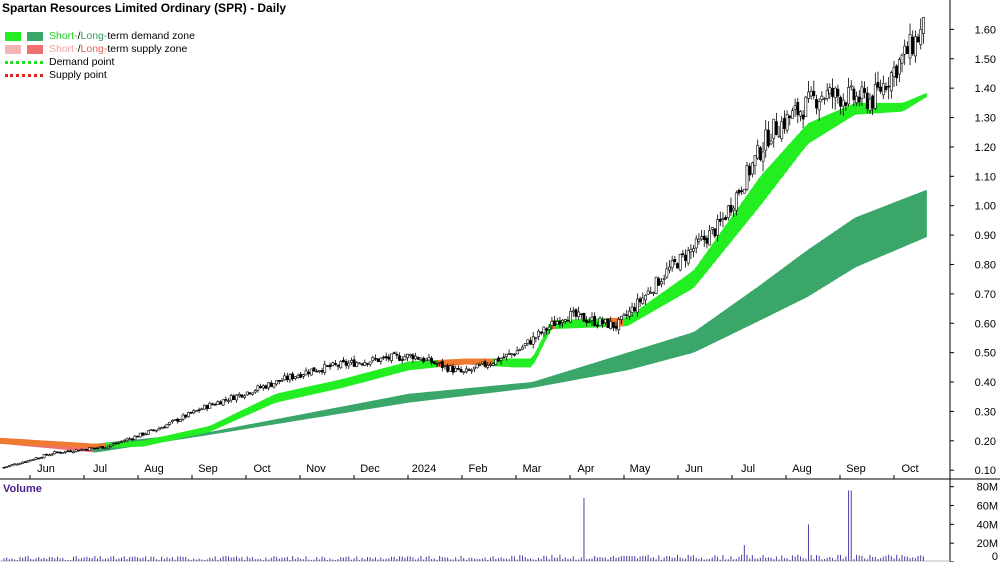 The image size is (1000, 562). Describe the element at coordinates (987, 507) in the screenshot. I see `volume-y-tick-label: 60M` at that location.